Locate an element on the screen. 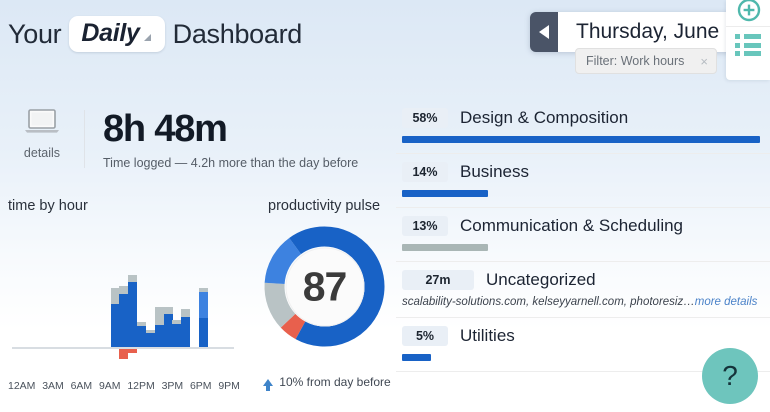 This screenshot has height=412, width=770. category-name: Design & Composition is located at coordinates (544, 117).